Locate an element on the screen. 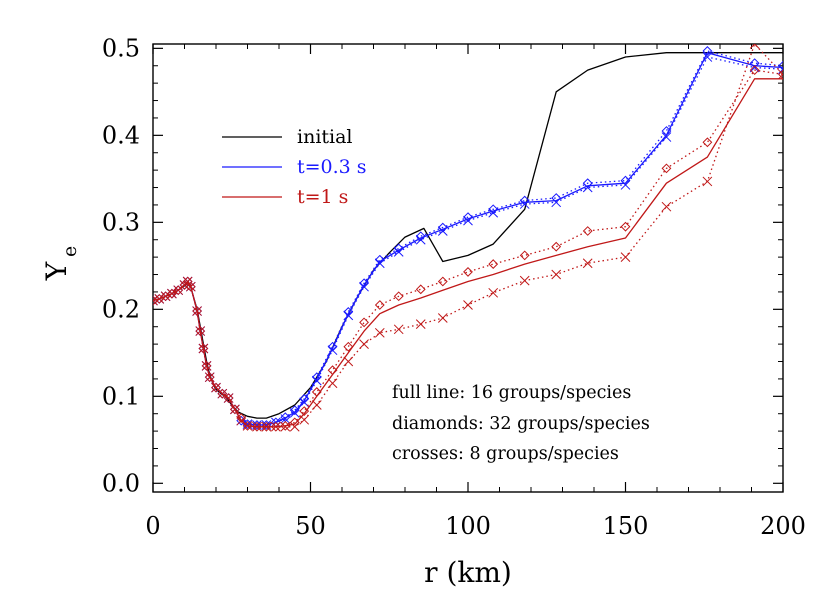  y-tick-labels: 0.0 0.1 0.2 0.3 0.4 0.5 is located at coordinates (121, 265).